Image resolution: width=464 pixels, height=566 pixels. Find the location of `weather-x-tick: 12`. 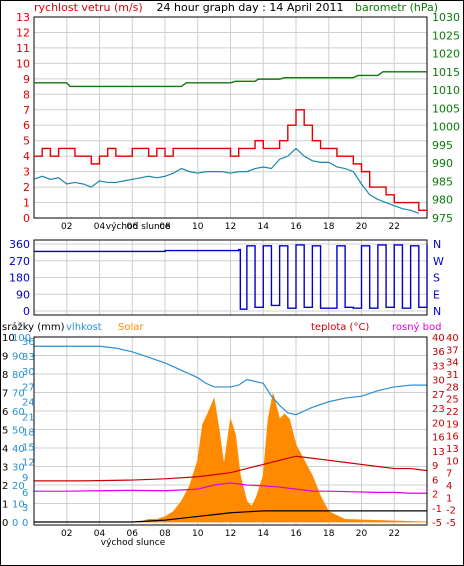

weather-x-tick: 12 is located at coordinates (230, 534).